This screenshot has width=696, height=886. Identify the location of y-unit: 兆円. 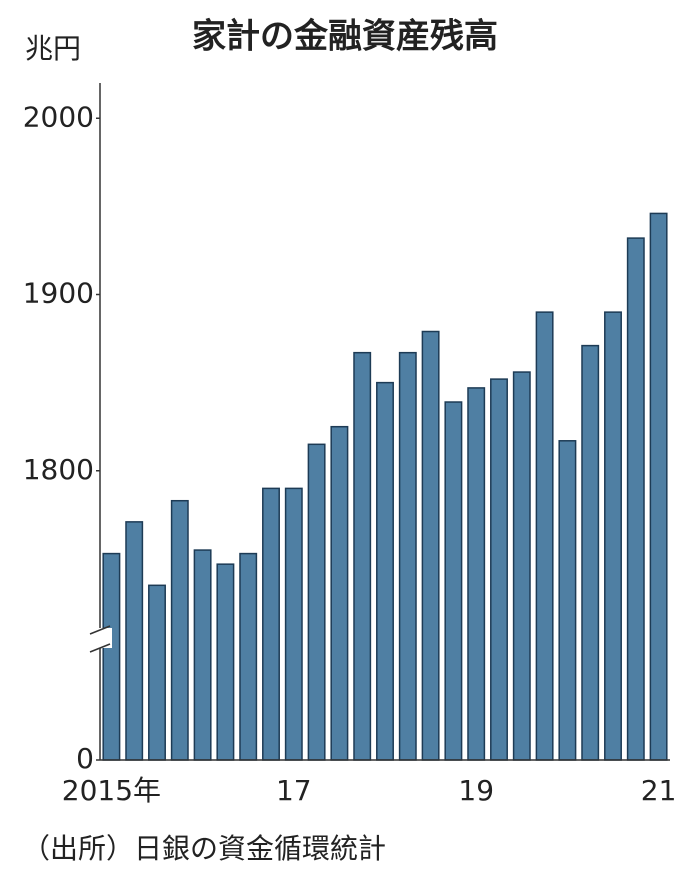
(53, 48).